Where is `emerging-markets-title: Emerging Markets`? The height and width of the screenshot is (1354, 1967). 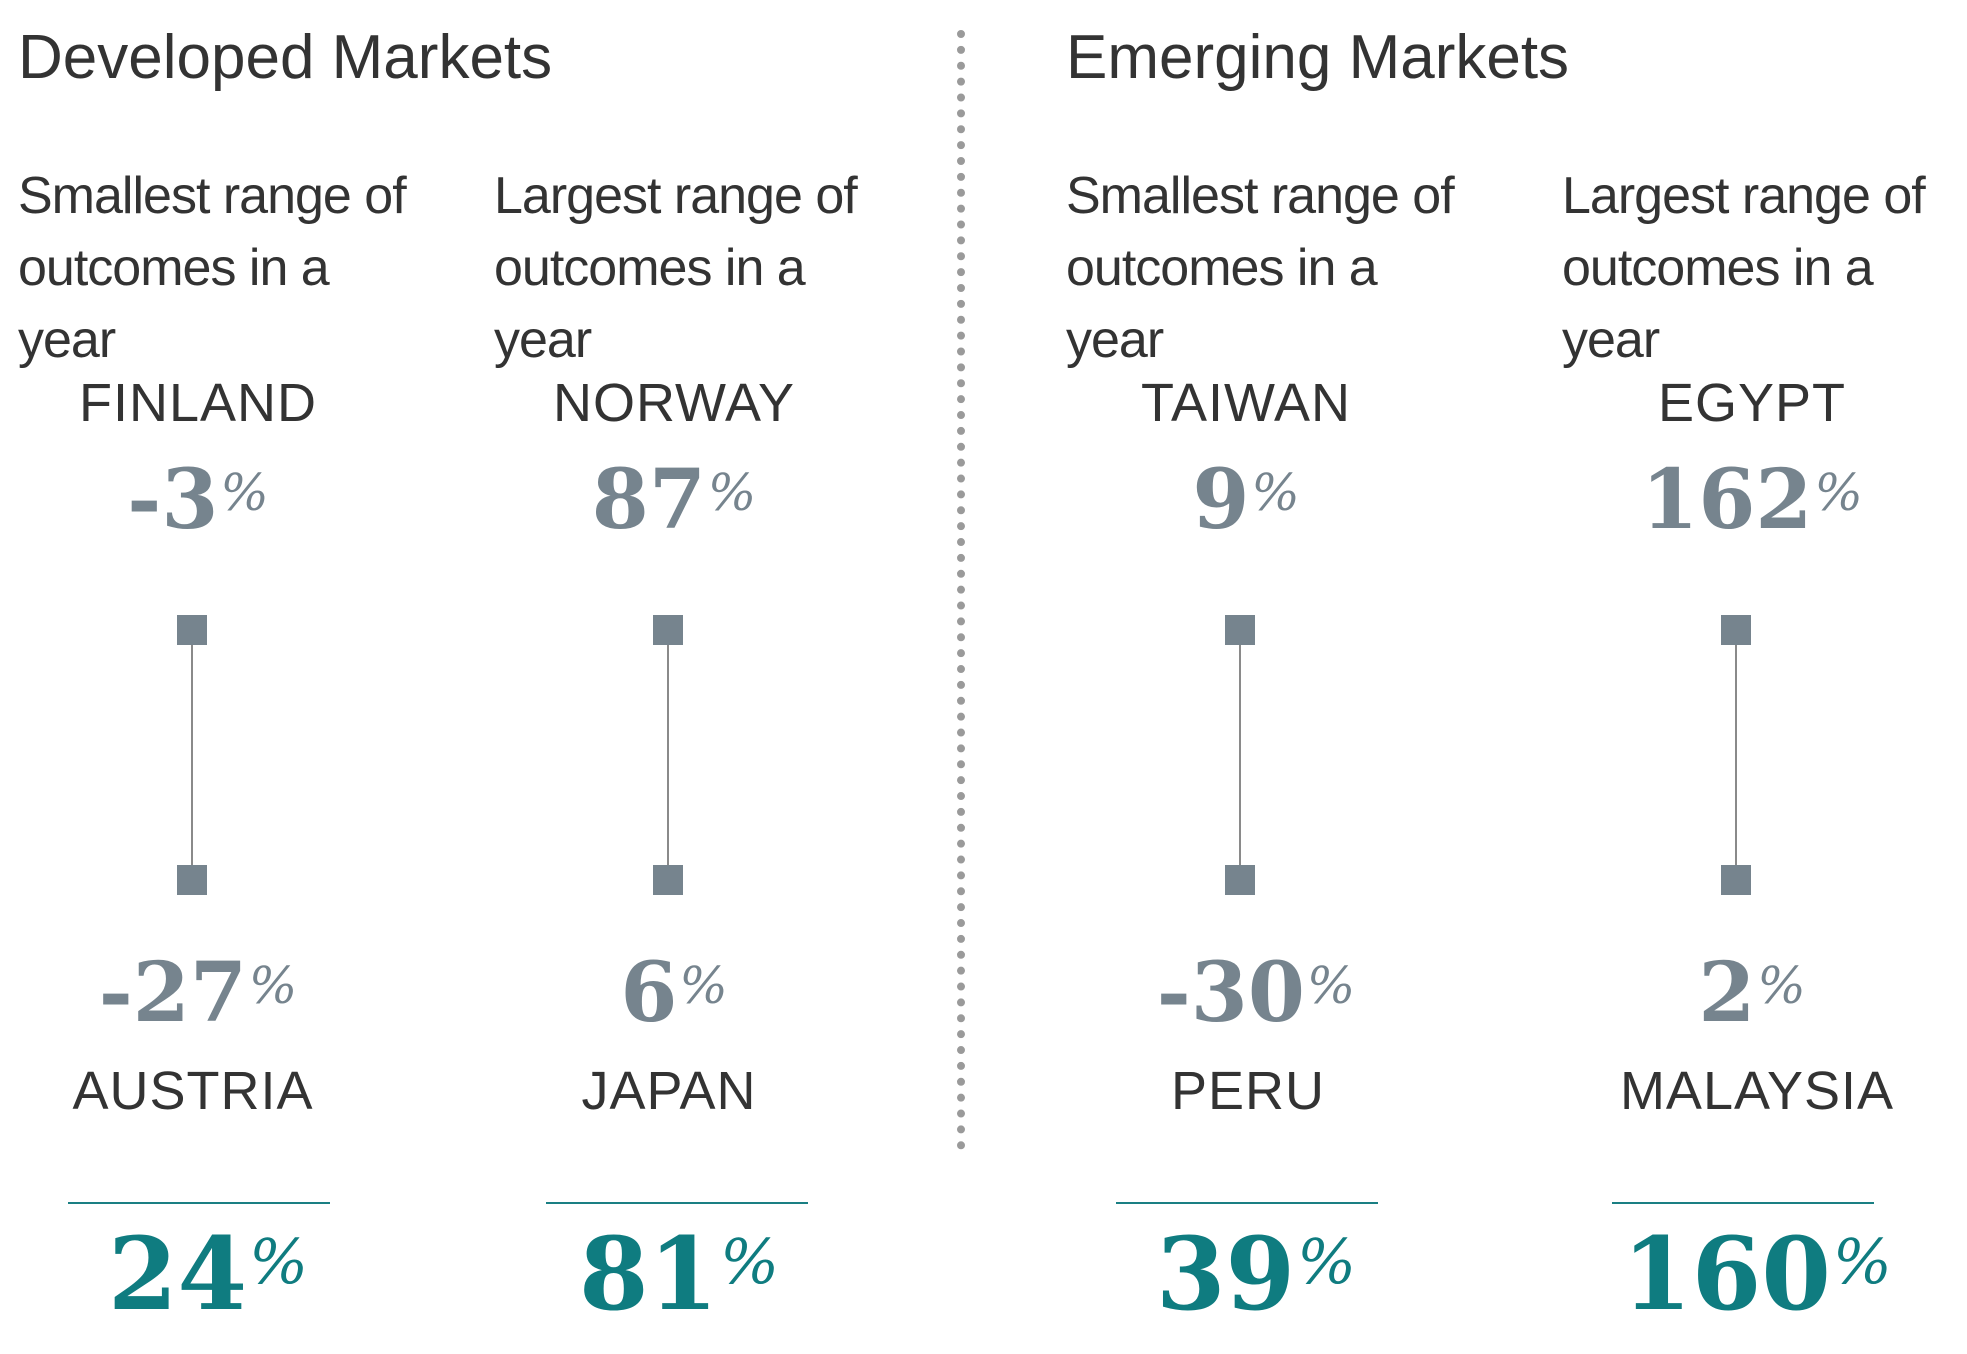 emerging-markets-title: Emerging Markets is located at coordinates (1318, 57).